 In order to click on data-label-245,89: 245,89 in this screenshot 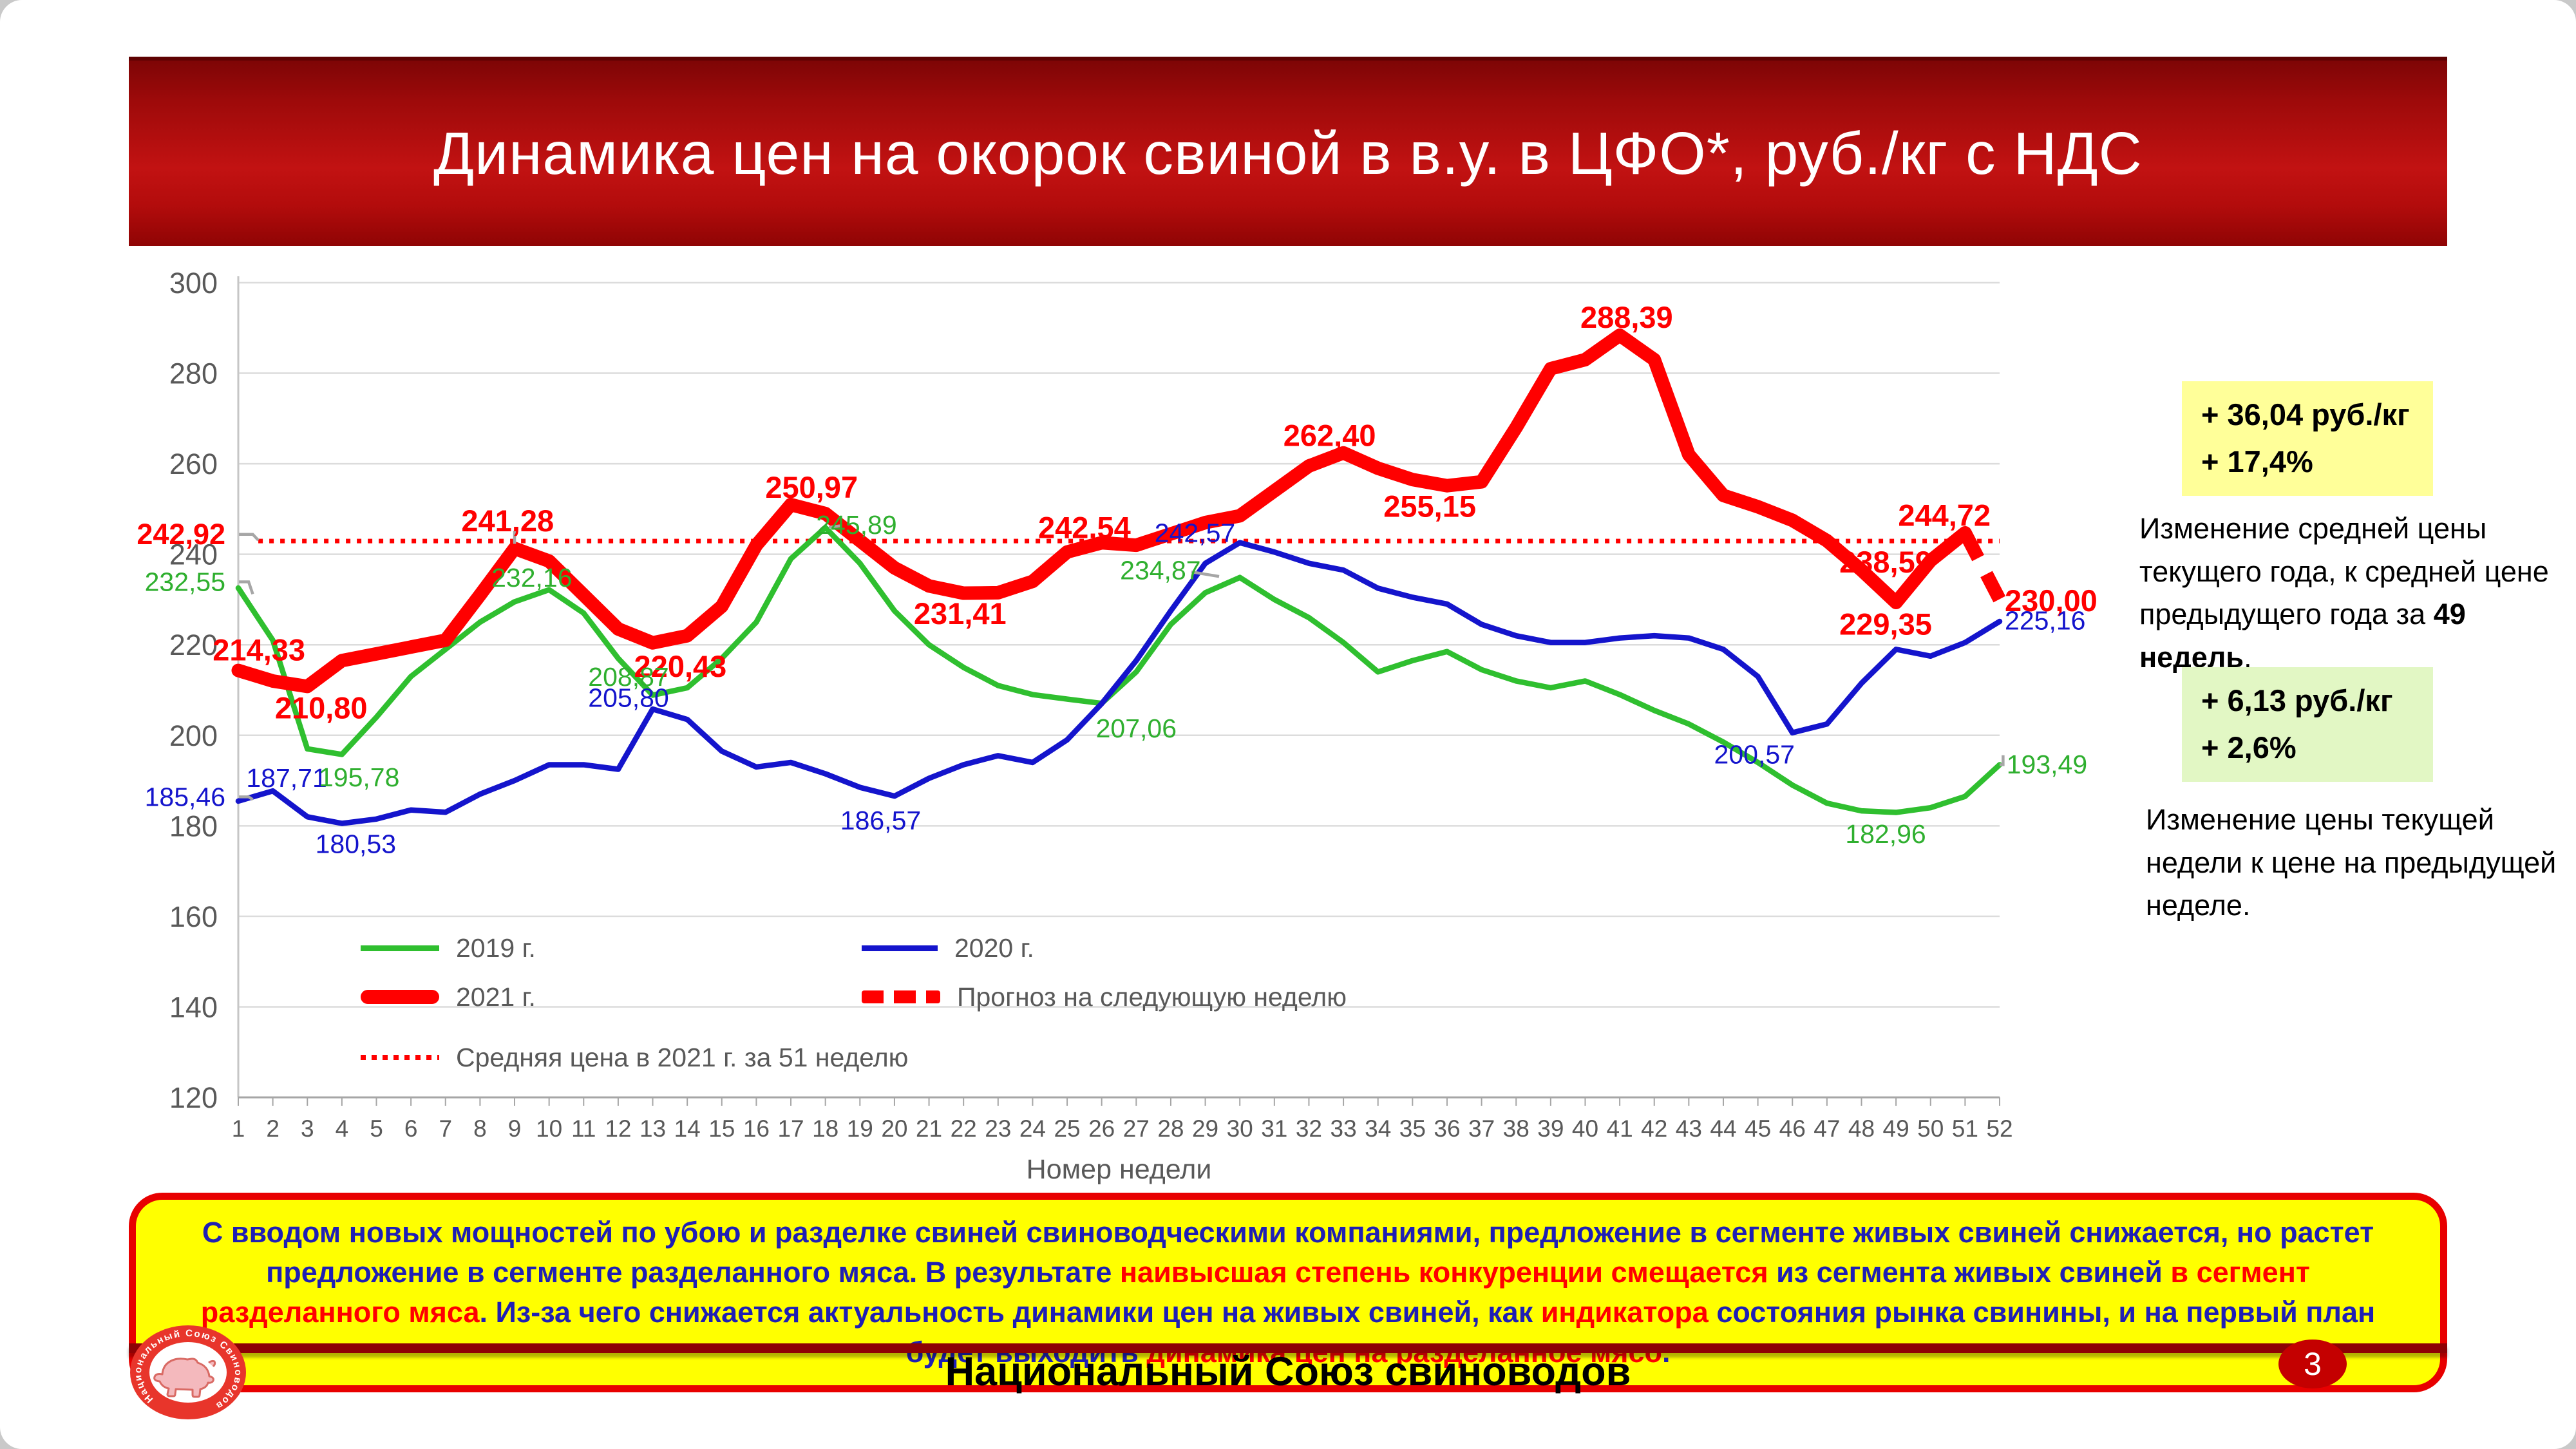, I will do `click(856, 525)`.